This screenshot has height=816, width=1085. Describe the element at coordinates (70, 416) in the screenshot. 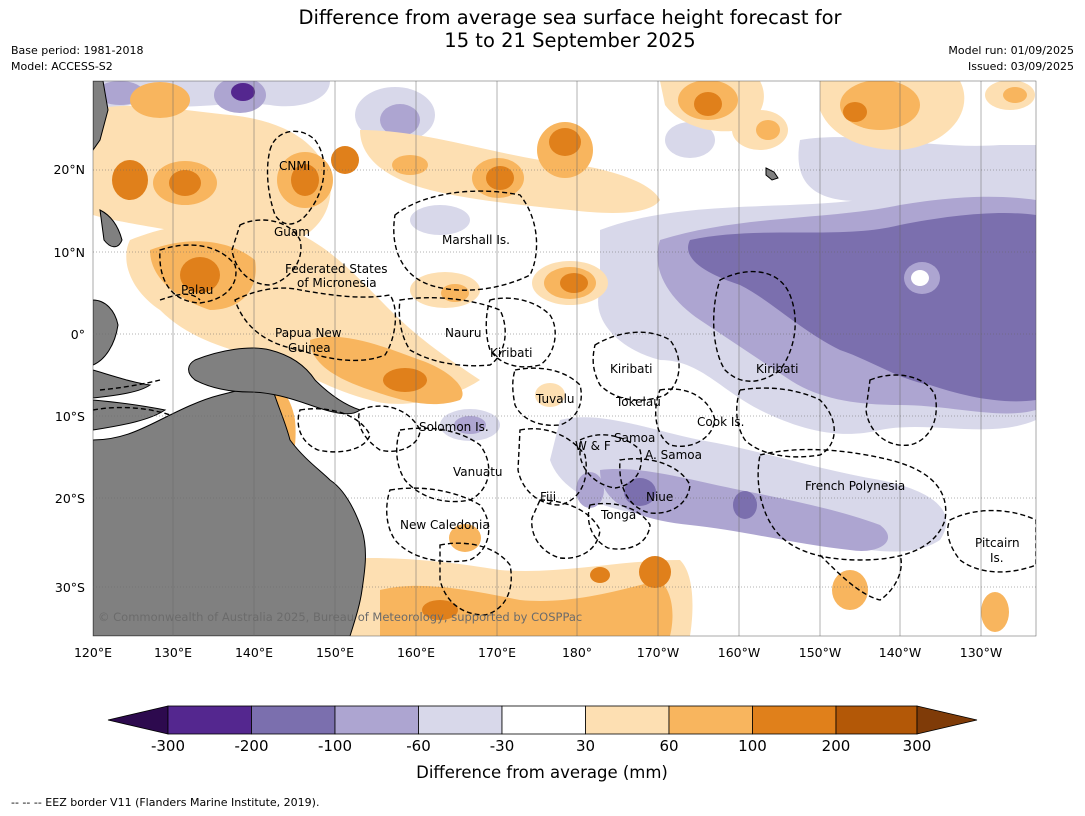

I see `lat-tick: 10°S` at that location.